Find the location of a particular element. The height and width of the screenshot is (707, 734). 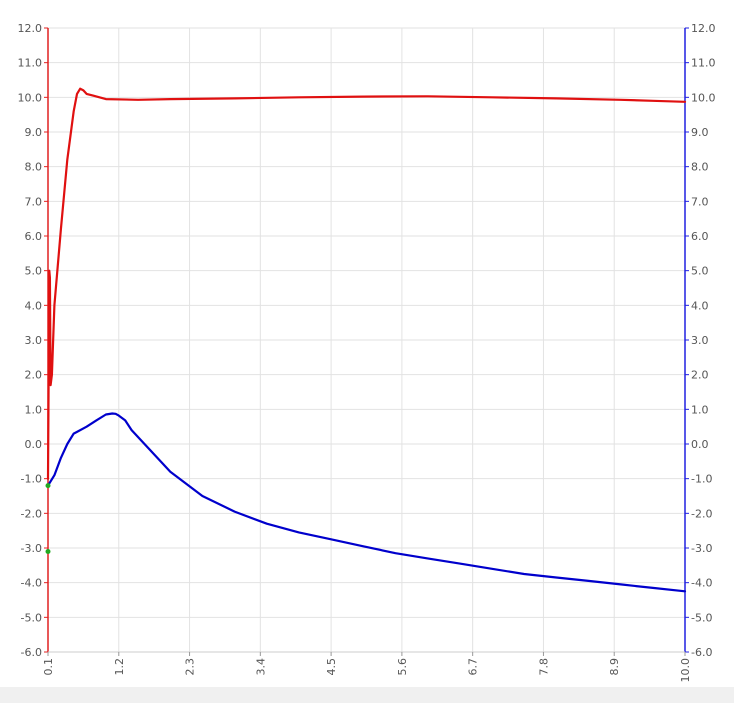

right-y-tick-label: -2.0 is located at coordinates (701, 513).